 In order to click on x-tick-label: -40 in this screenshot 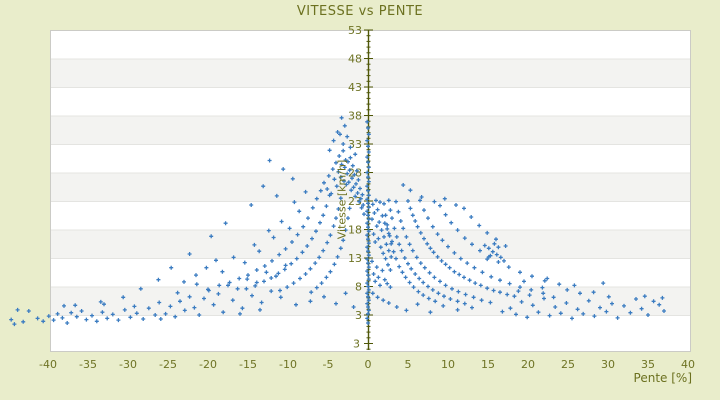, I will do `click(48, 364)`.